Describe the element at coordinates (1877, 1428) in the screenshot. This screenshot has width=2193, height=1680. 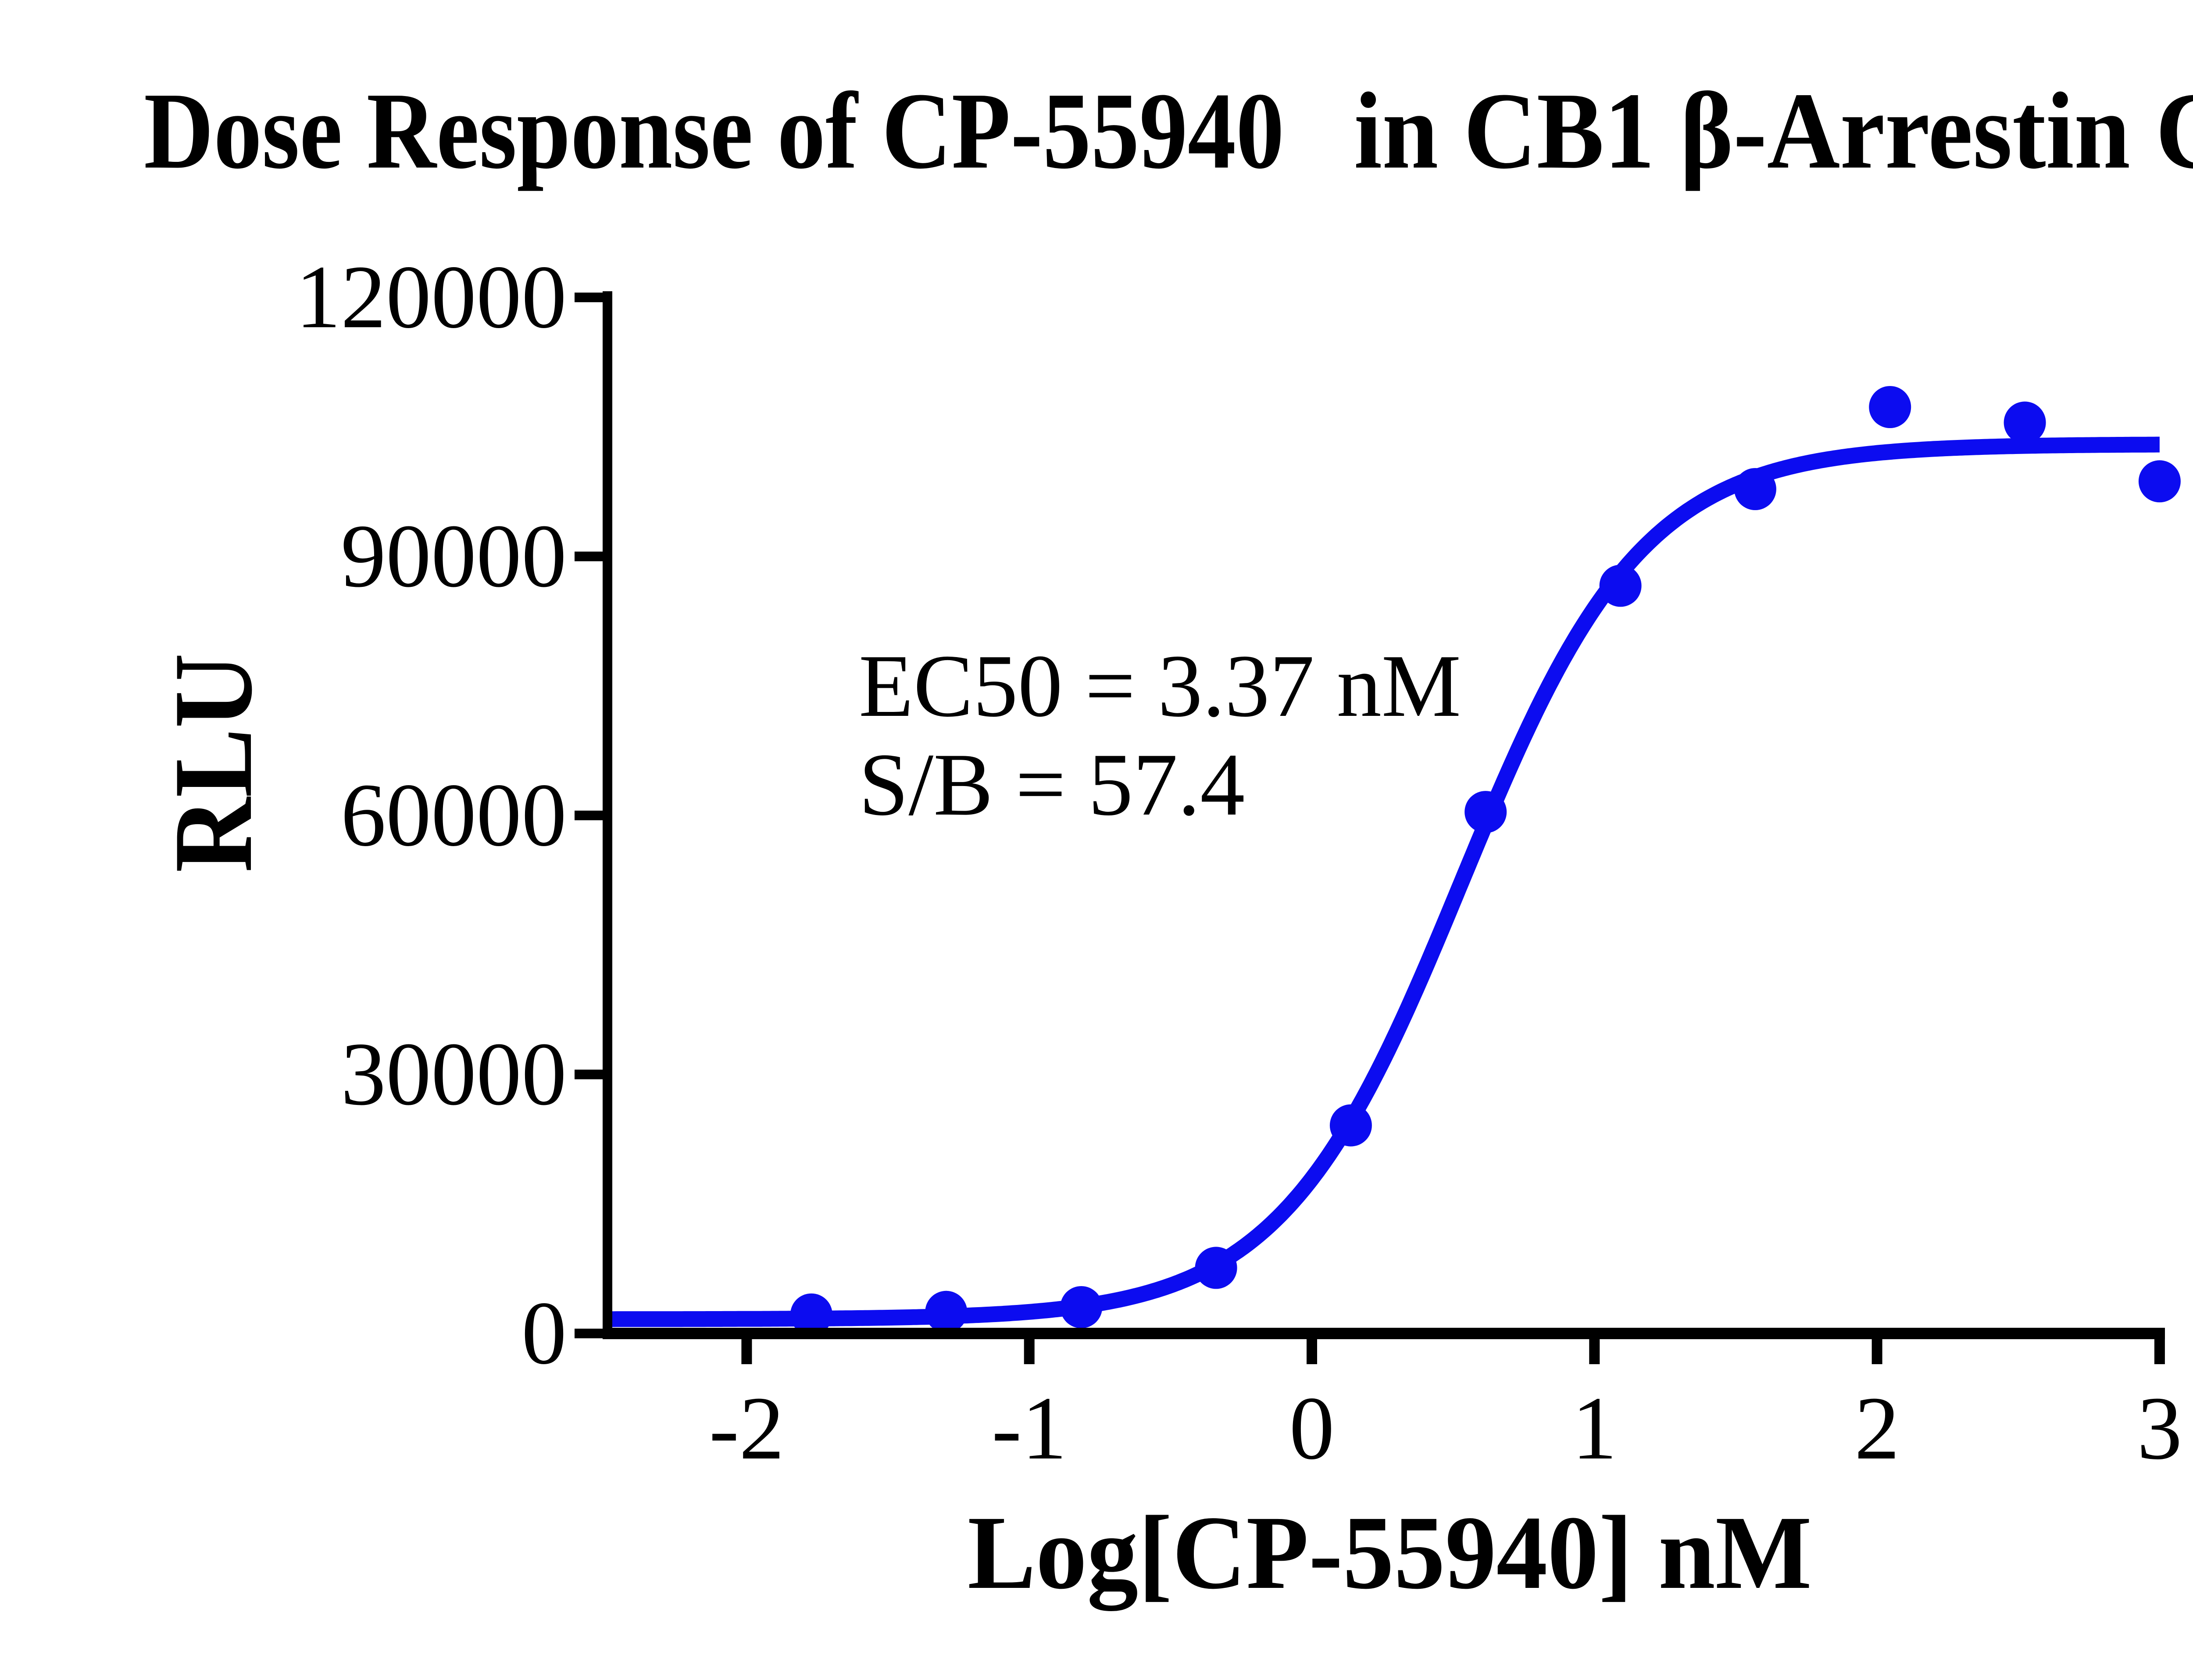
I see `x-tick-label: 2` at that location.